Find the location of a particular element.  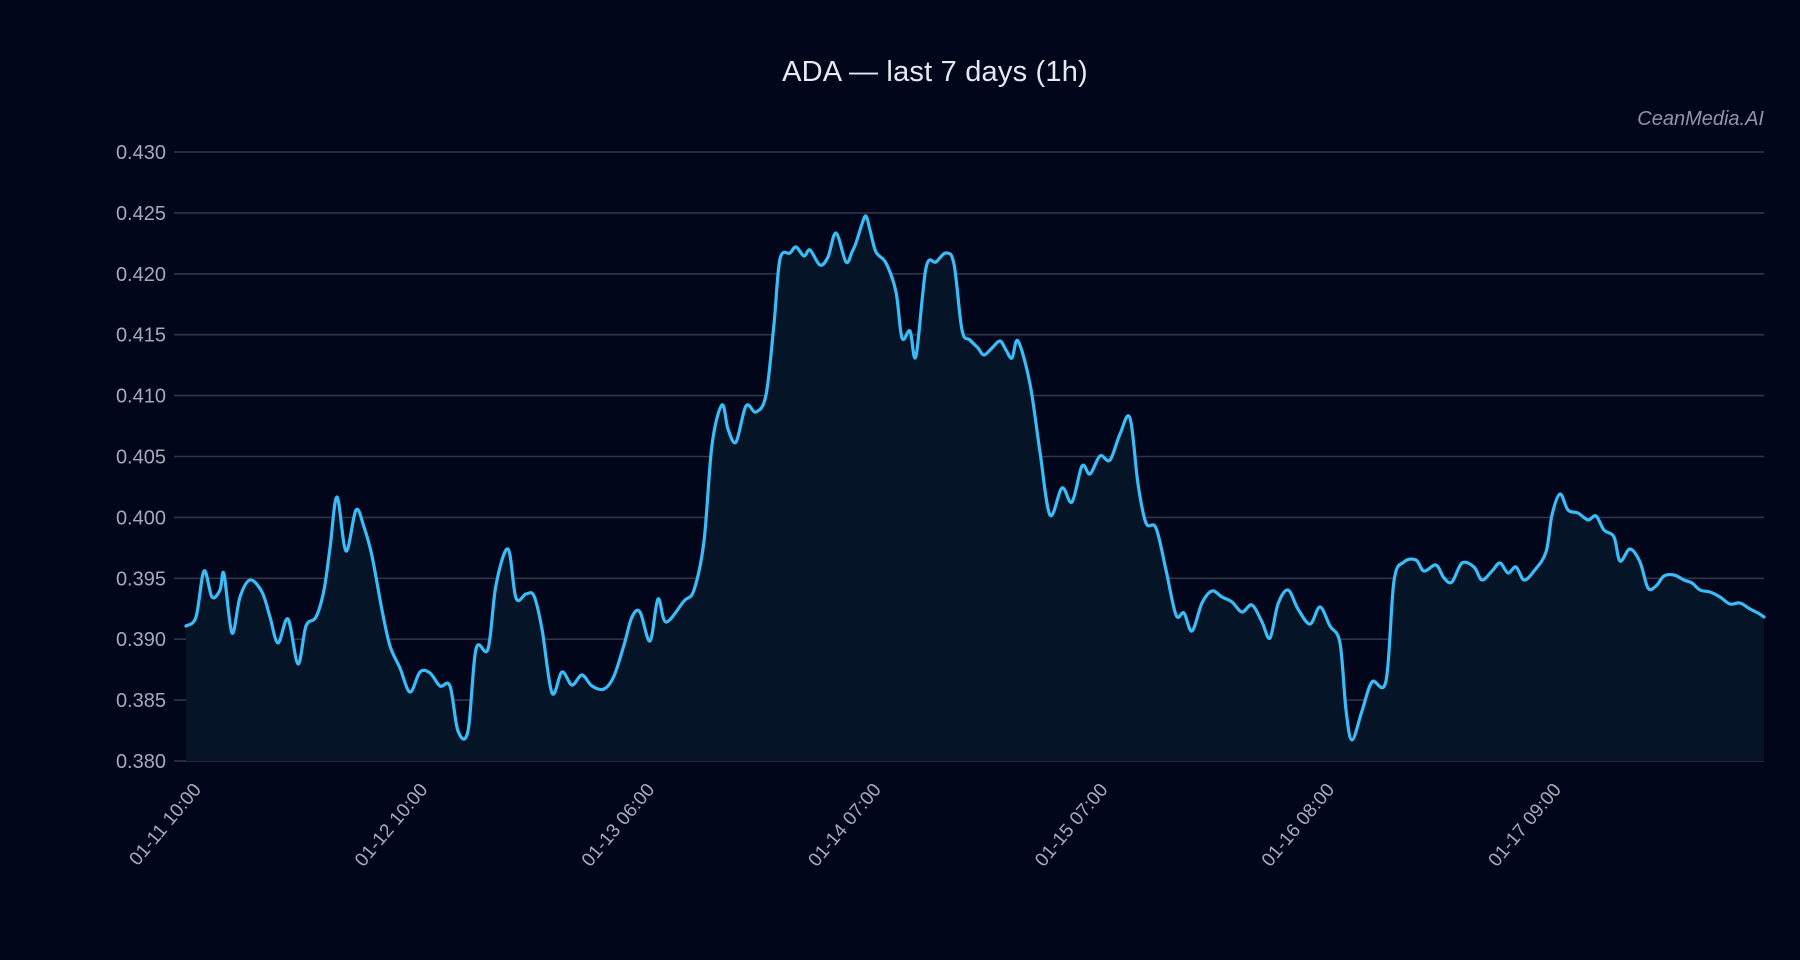

y-tick-label: 0.405 is located at coordinates (141, 458).